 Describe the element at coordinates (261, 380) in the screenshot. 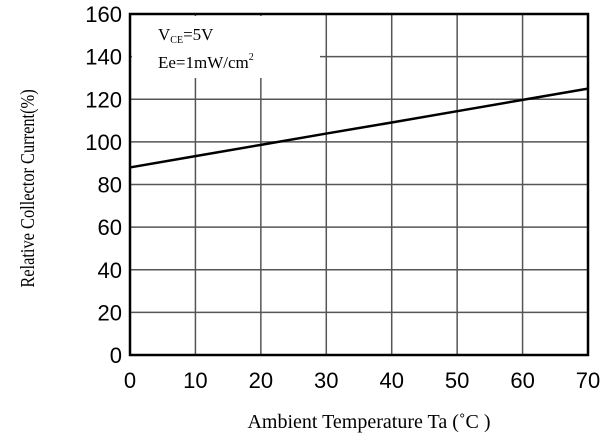

I see `x-tick-label: 20` at that location.